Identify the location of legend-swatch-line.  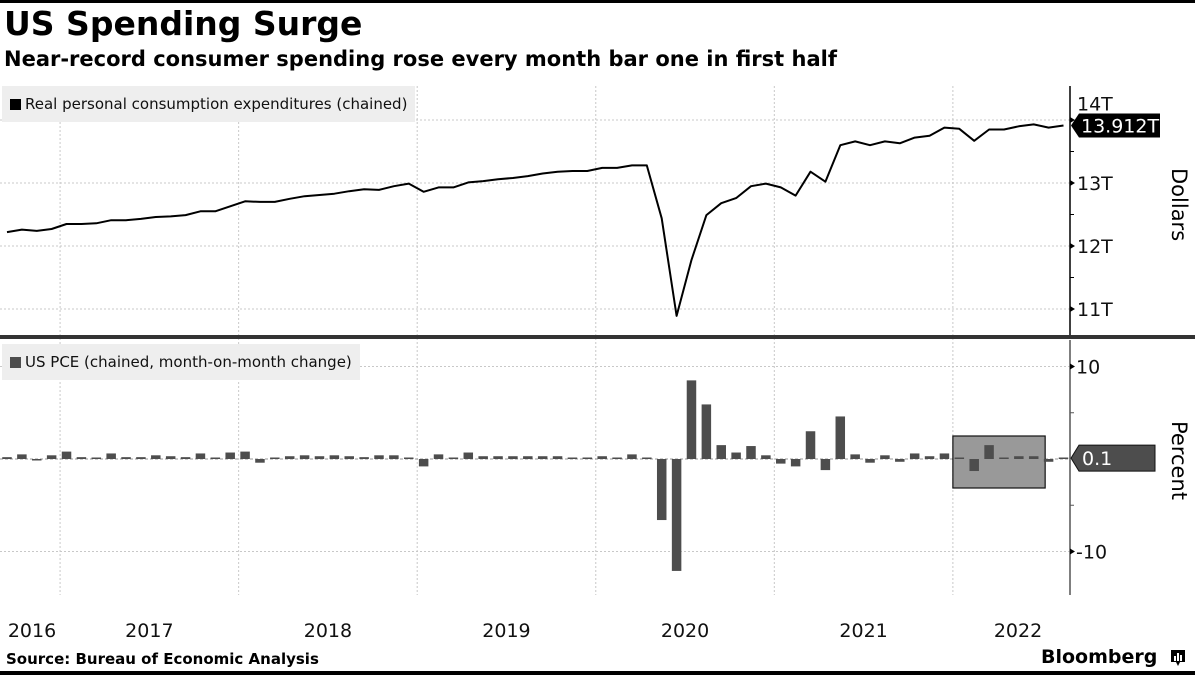
(15, 104).